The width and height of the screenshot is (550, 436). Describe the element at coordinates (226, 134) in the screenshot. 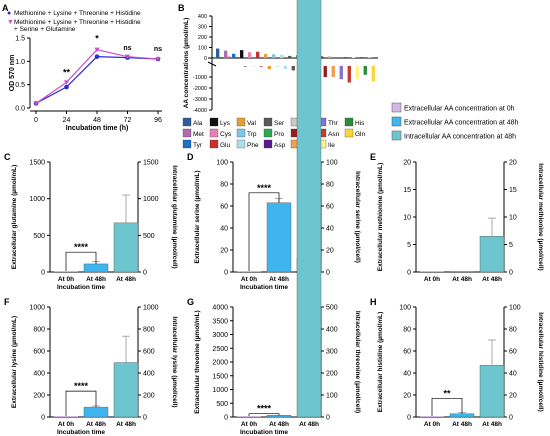

I see `legend-label: Cys` at that location.